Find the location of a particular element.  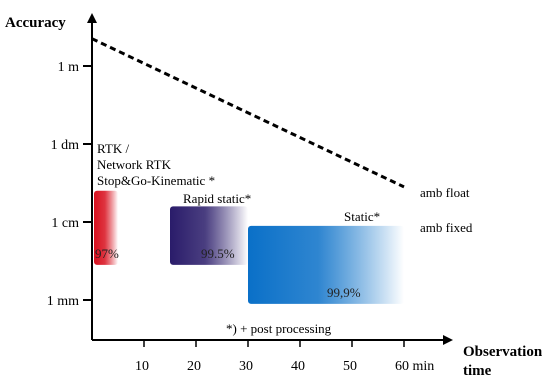

method-label-rapid-static: Rapid static* is located at coordinates (217, 198).